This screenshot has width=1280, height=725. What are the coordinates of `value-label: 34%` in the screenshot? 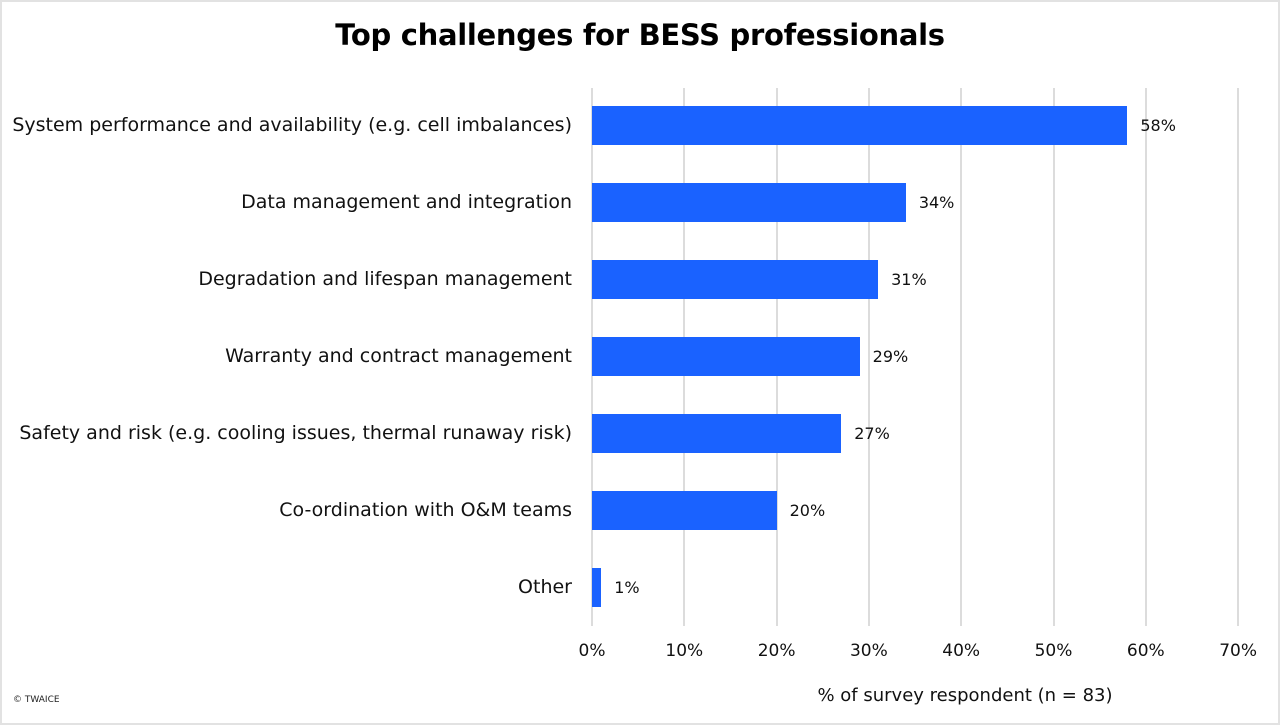 It's located at (936, 202).